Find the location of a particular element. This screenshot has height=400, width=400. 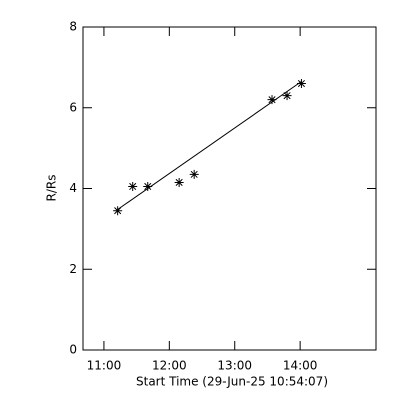

y-tick-label: 8 is located at coordinates (73, 27).